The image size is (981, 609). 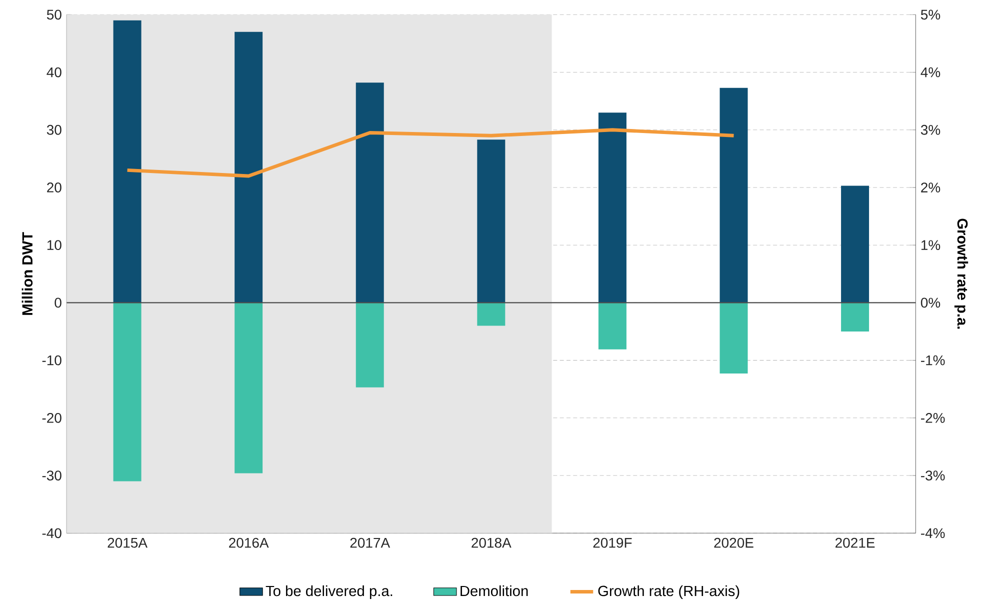 What do you see at coordinates (933, 475) in the screenshot?
I see `y2-tick-label: -3%` at bounding box center [933, 475].